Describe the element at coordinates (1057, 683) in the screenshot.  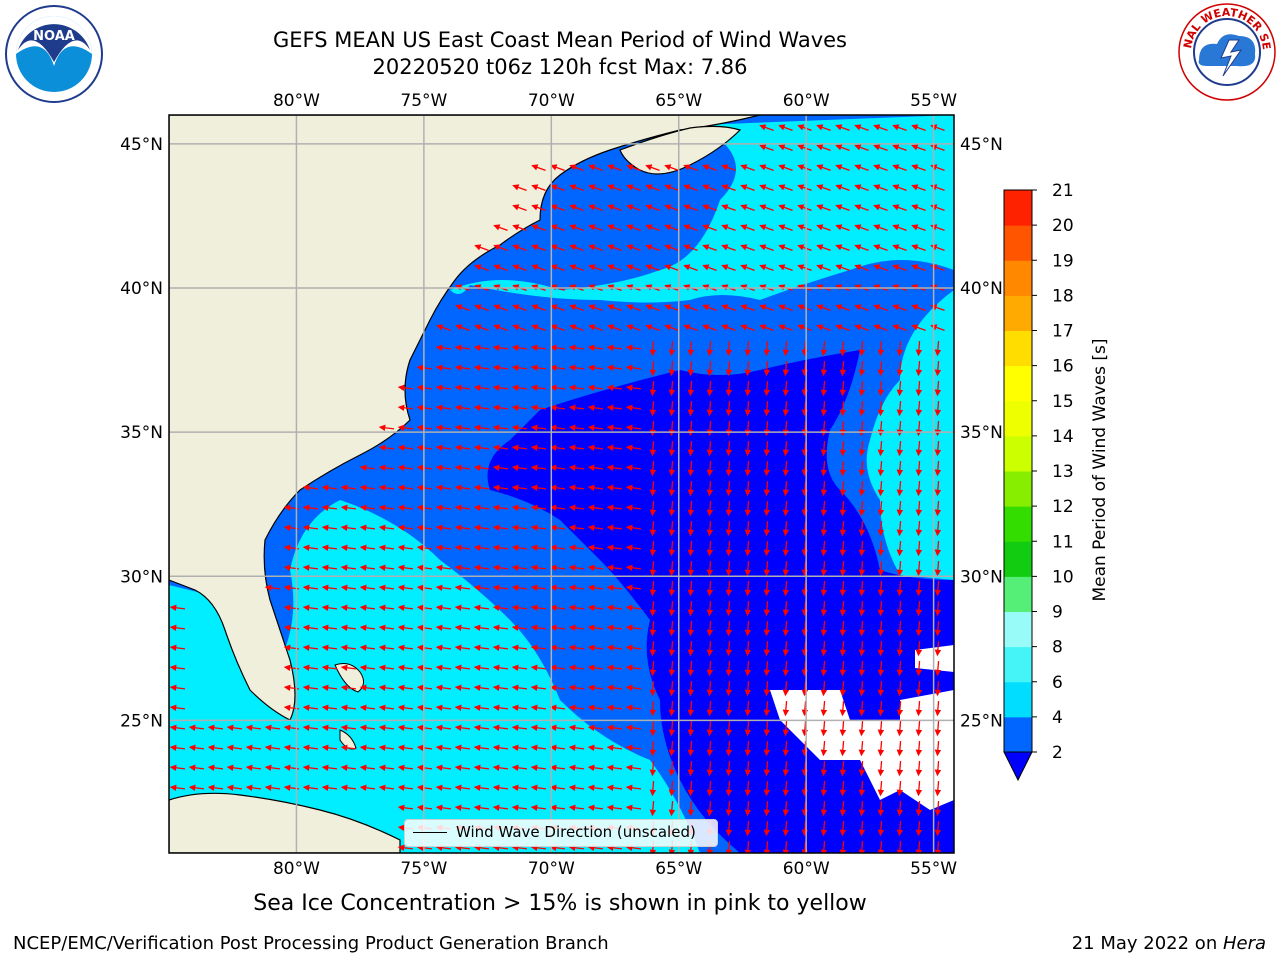
I see `colorbar-tick-label: 6` at that location.